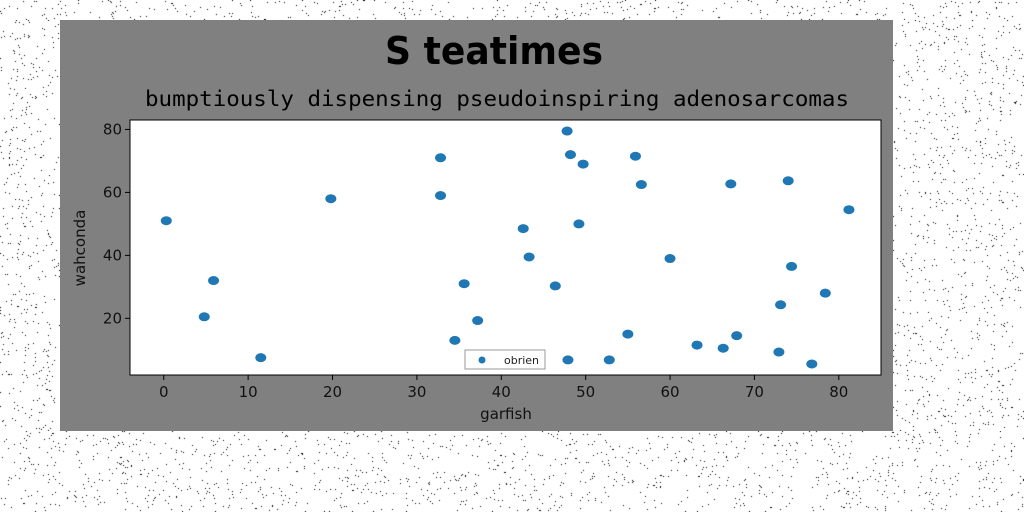  What do you see at coordinates (332, 392) in the screenshot?
I see `x-tick-label: 20` at bounding box center [332, 392].